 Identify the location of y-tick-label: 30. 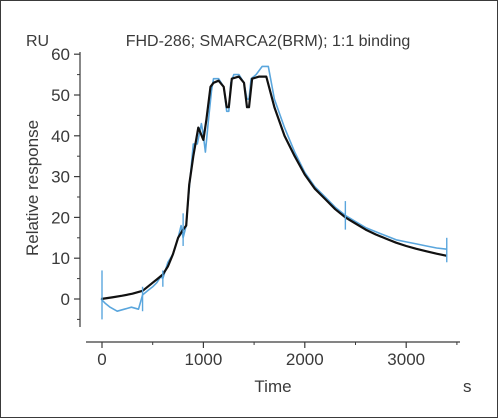
(60, 177).